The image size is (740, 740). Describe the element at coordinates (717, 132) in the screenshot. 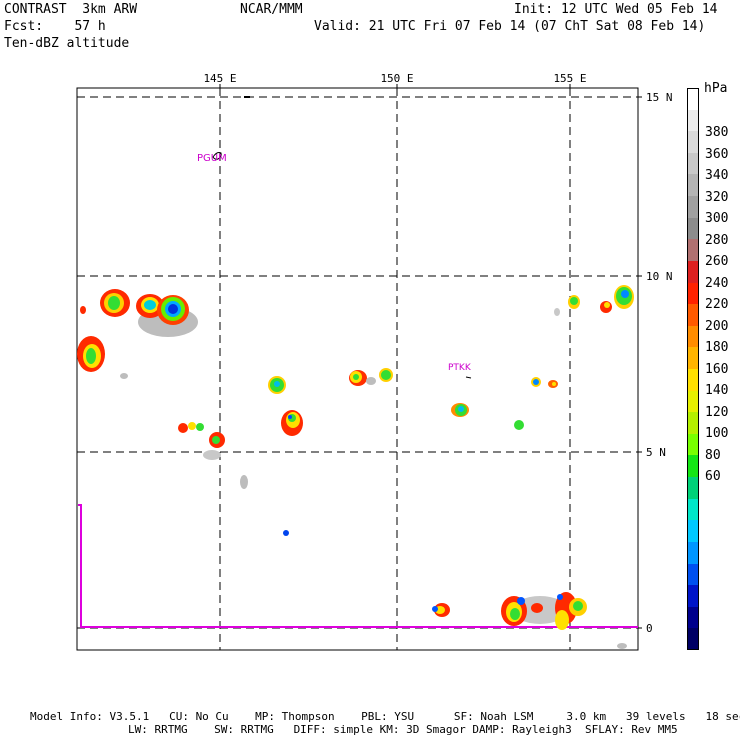

I see `colorbar-label: 380` at that location.